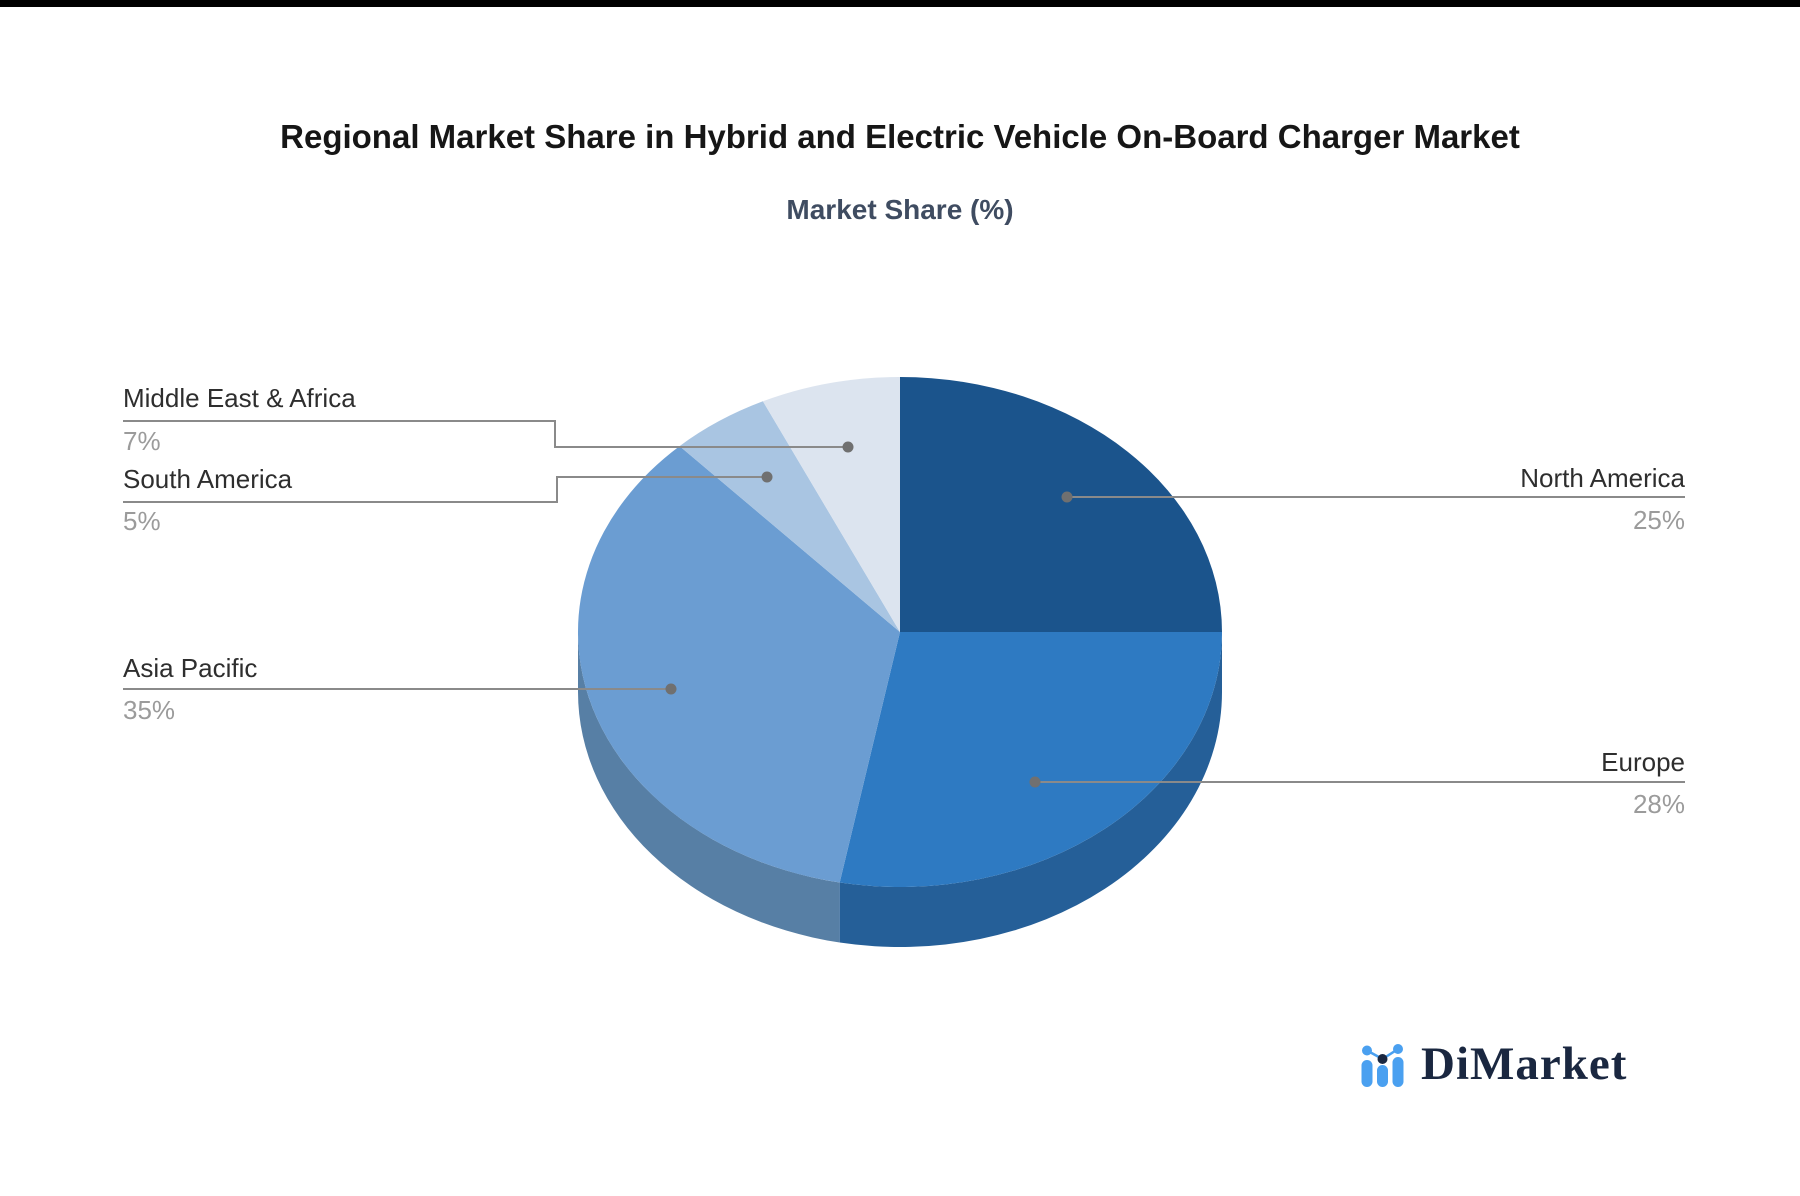 This screenshot has width=1800, height=1196. I want to click on chart-subtitle: Market Share (%), so click(900, 209).